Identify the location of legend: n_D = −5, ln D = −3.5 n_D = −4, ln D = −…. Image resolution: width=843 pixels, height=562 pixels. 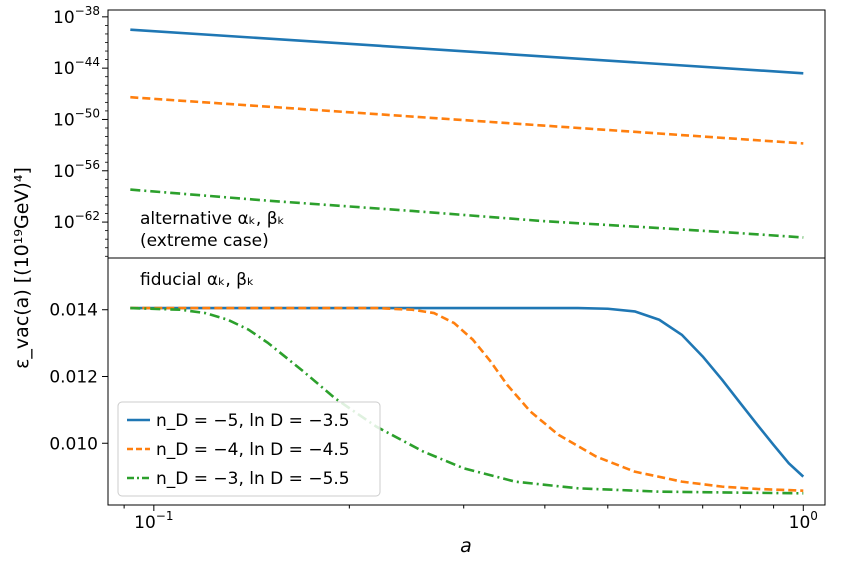
(249, 449).